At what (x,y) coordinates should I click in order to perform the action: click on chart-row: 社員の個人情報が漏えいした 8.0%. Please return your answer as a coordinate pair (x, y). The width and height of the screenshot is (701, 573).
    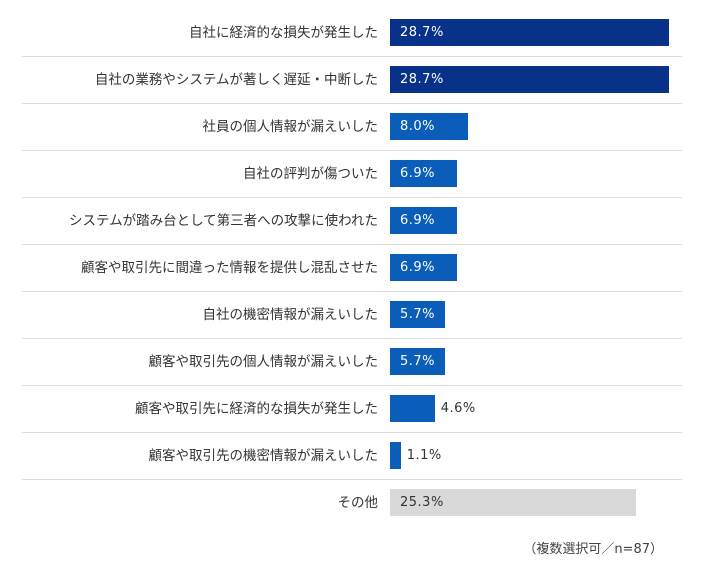
    Looking at the image, I should click on (352, 127).